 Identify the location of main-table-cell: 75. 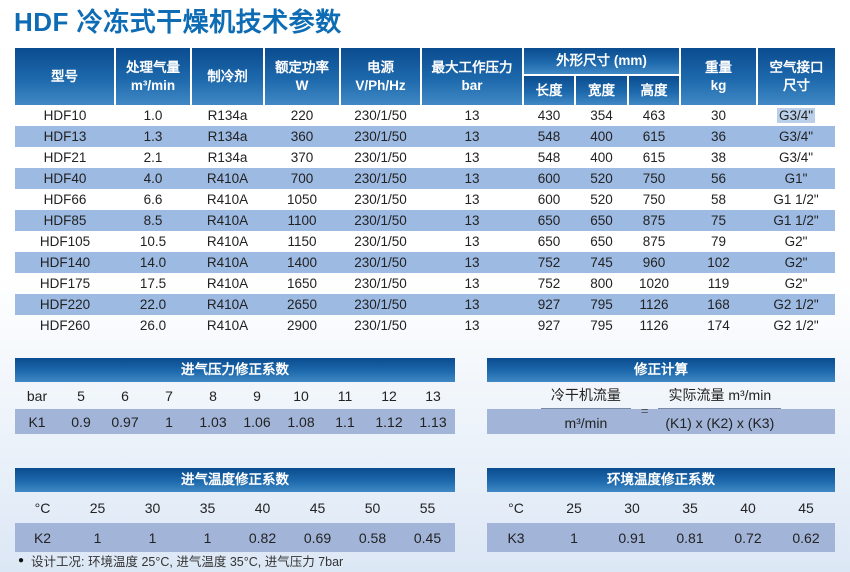
(719, 220).